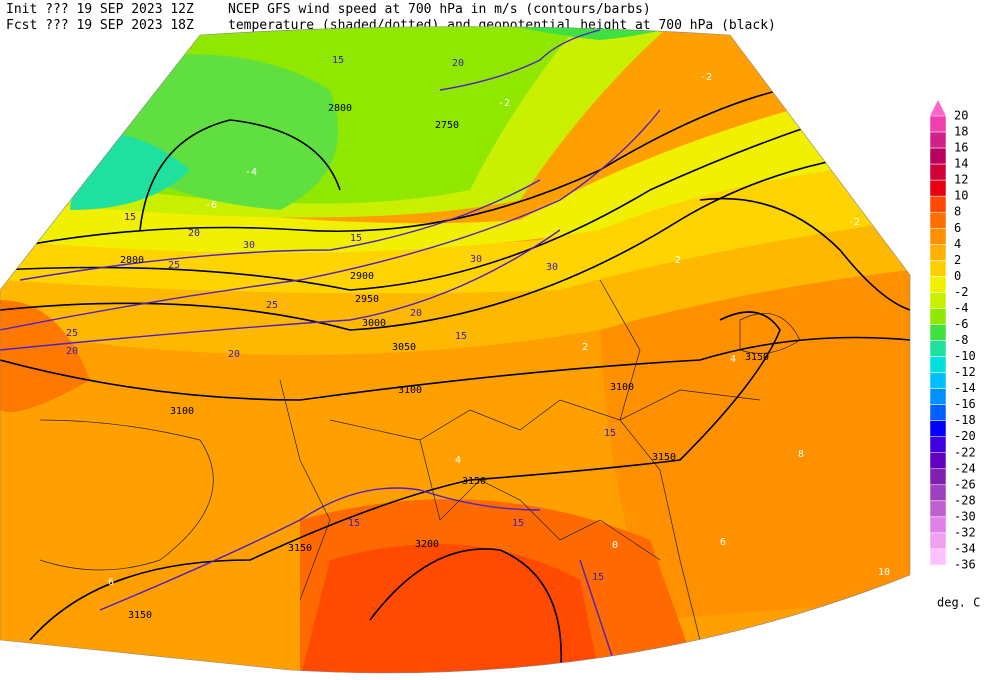 This screenshot has height=680, width=1000. What do you see at coordinates (961, 148) in the screenshot?
I see `colorbar-label: 16` at bounding box center [961, 148].